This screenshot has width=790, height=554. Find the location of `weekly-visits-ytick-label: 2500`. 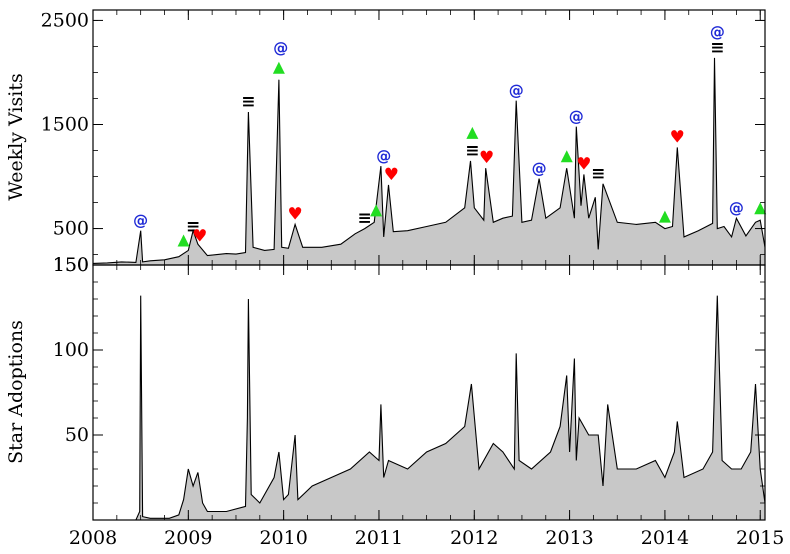

weekly-visits-ytick-label: 2500 is located at coordinates (65, 20).